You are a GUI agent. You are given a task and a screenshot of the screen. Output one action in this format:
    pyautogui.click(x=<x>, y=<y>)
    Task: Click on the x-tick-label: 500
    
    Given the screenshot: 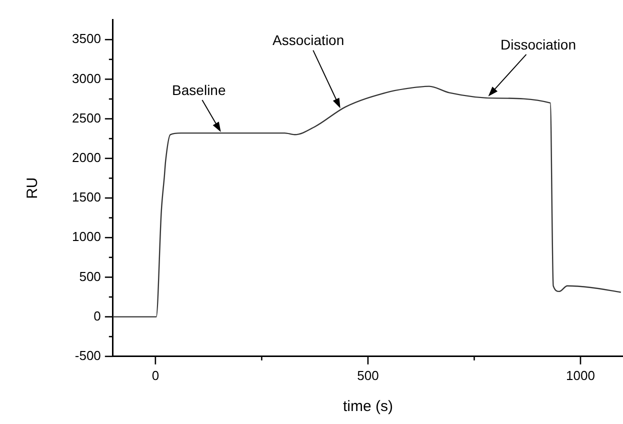 What is the action you would take?
    pyautogui.click(x=368, y=375)
    